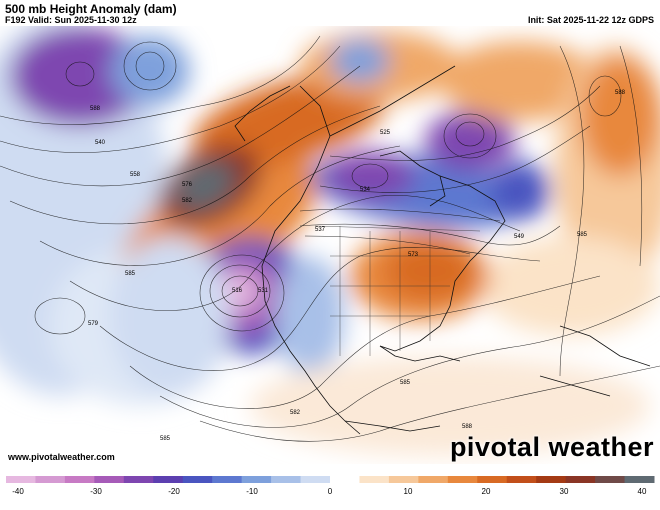 This screenshot has height=510, width=660. What do you see at coordinates (93, 324) in the screenshot?
I see `height-label: 579` at bounding box center [93, 324].